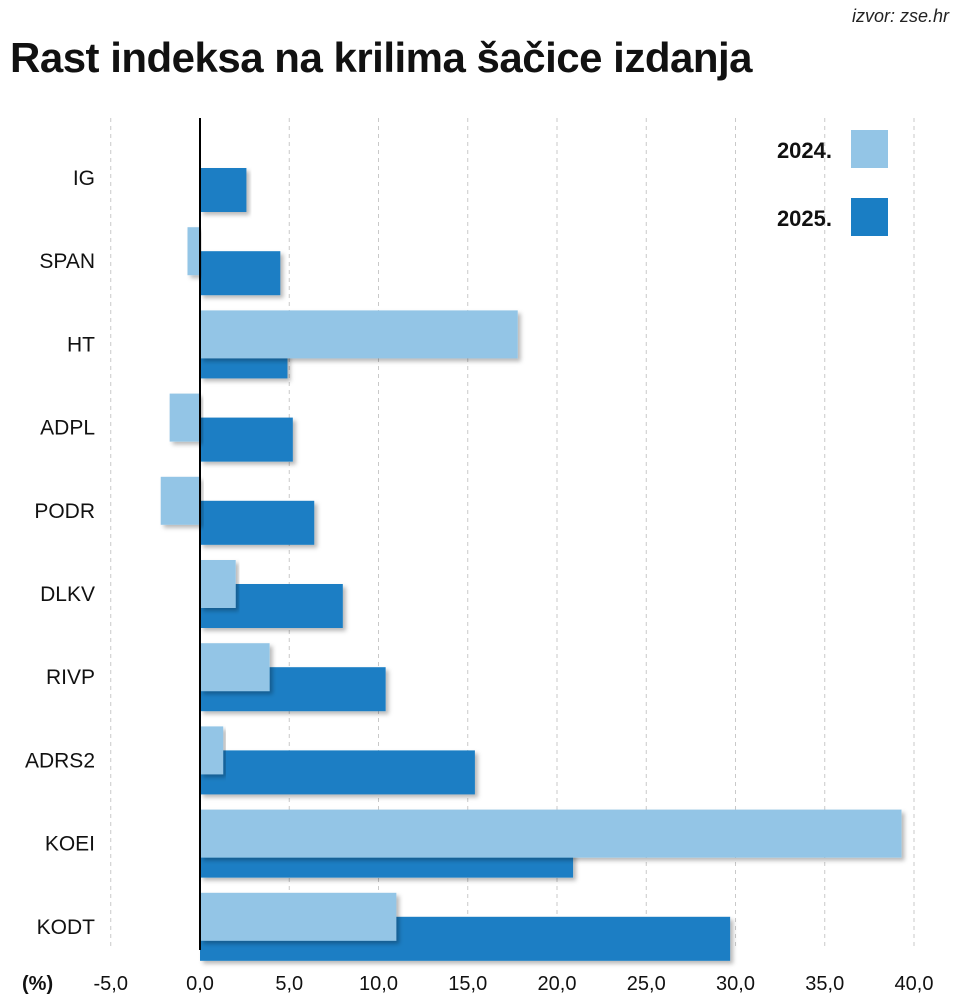  What do you see at coordinates (557, 984) in the screenshot?
I see `x-tick-label: 20,0` at bounding box center [557, 984].